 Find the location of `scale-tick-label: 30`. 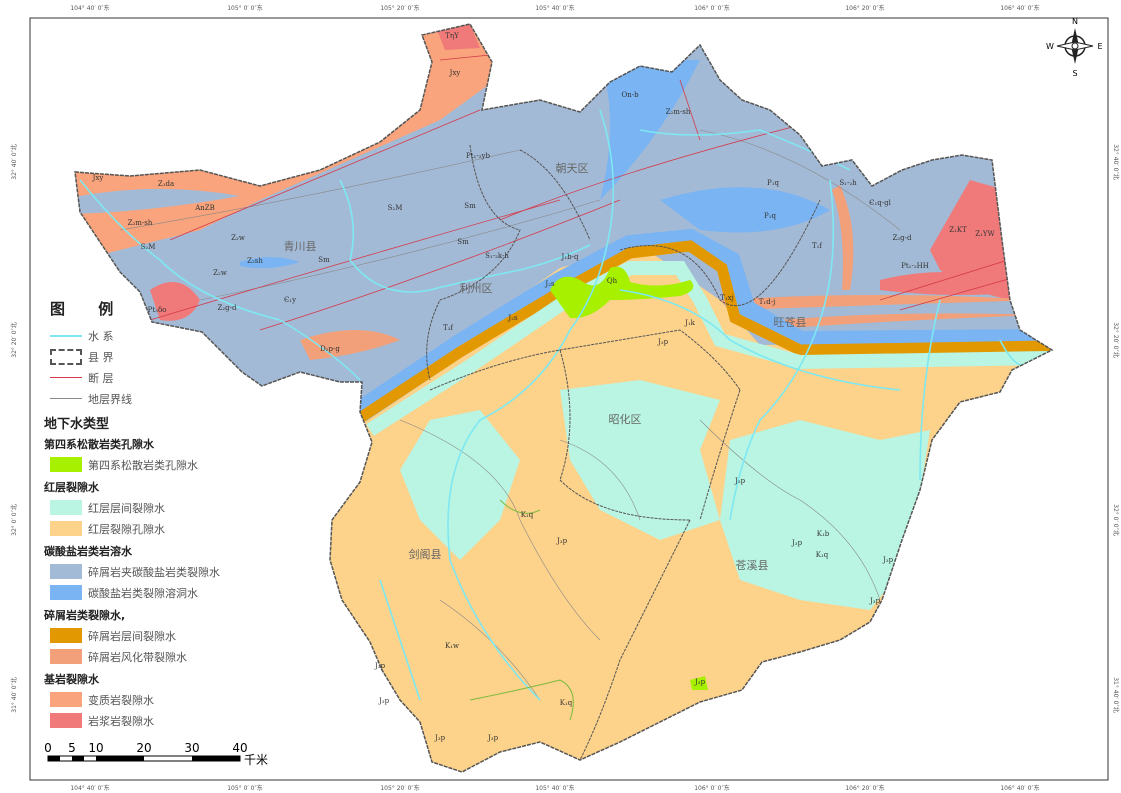

scale-tick-label: 30 is located at coordinates (191, 748).